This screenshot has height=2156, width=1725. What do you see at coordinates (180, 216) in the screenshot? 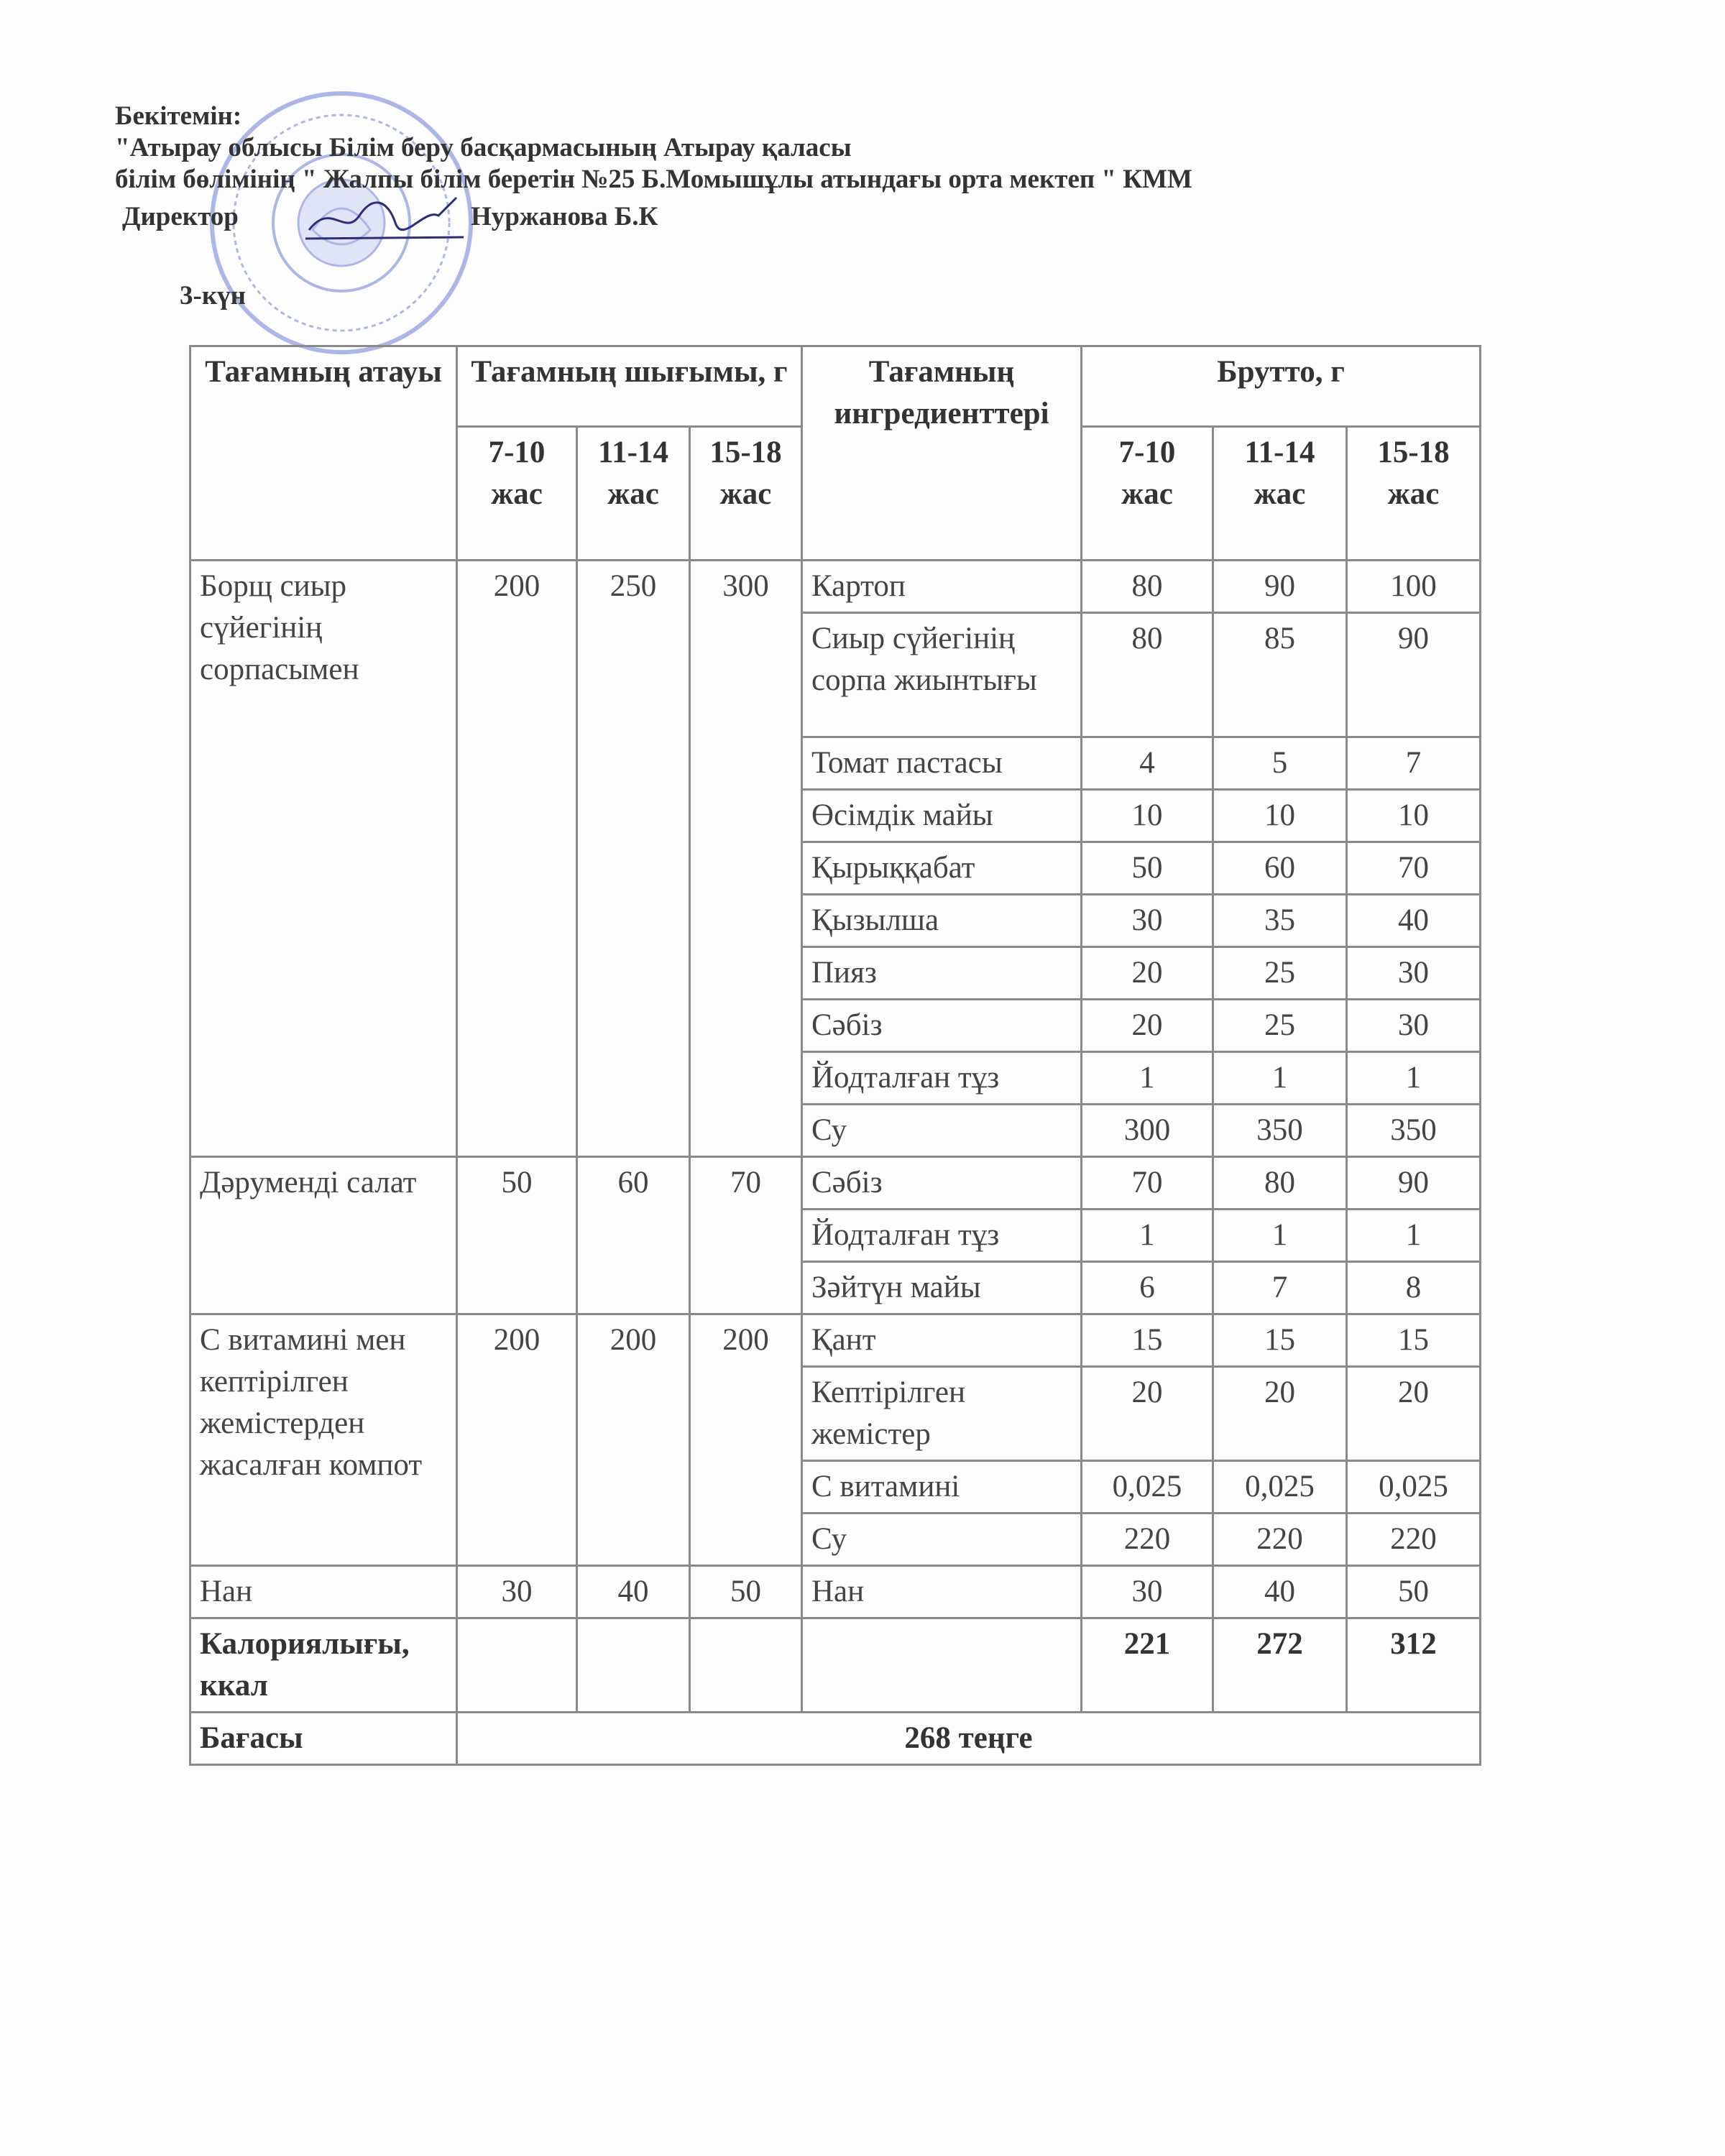
I see `director-label: Директор` at bounding box center [180, 216].